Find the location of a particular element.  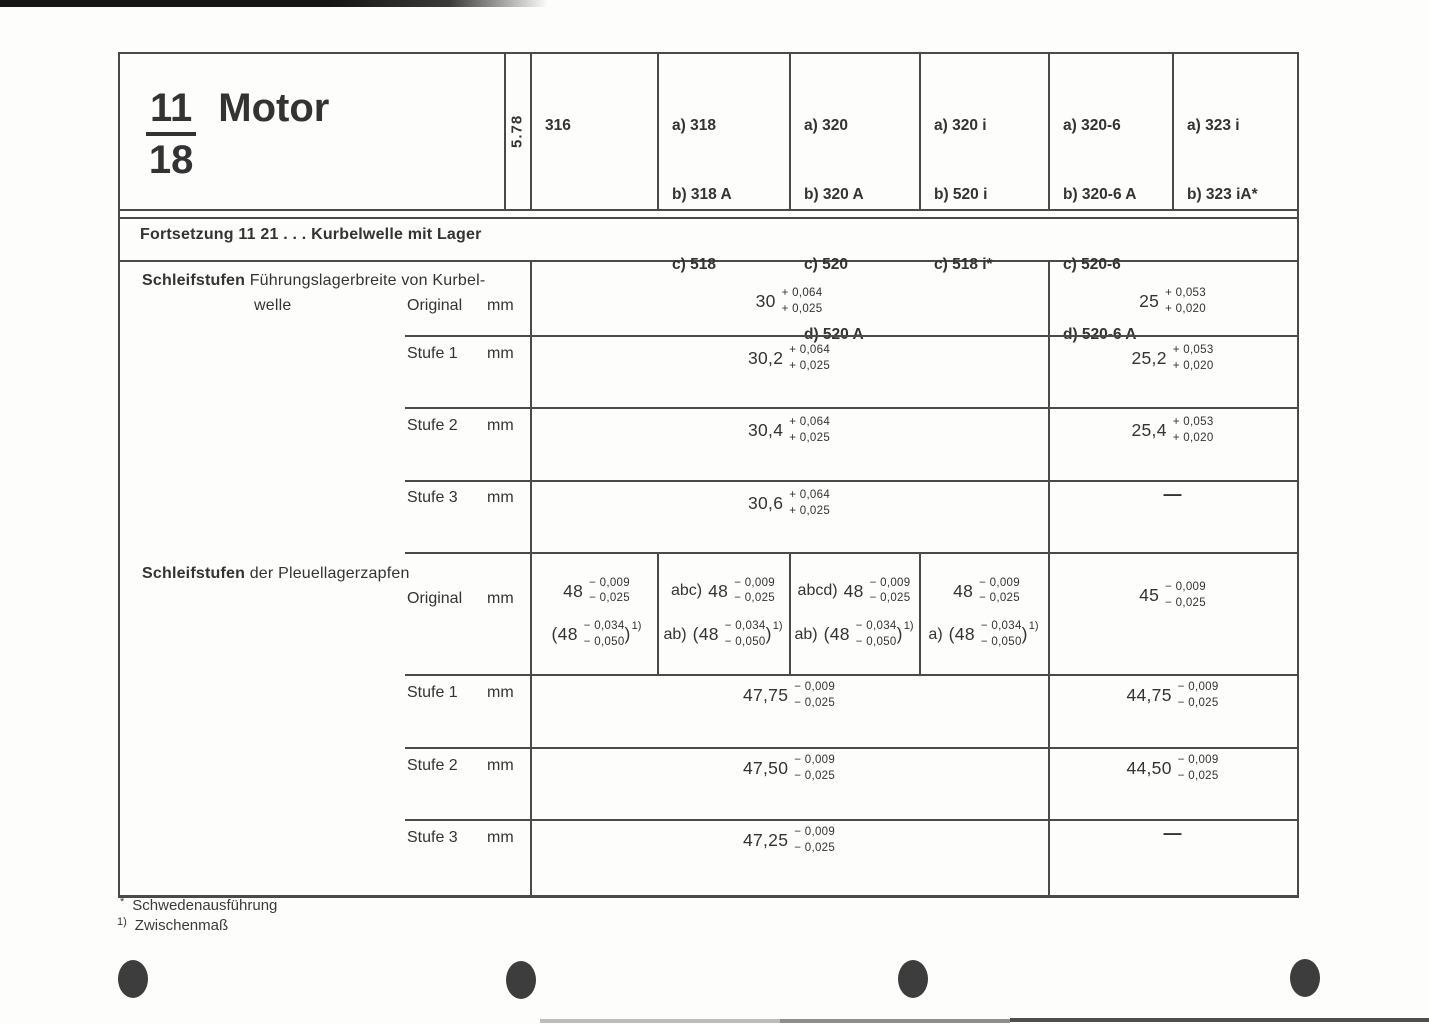

model-column-320: a) 320 b) 320 A c) 520 d) 520 A is located at coordinates (854, 198).